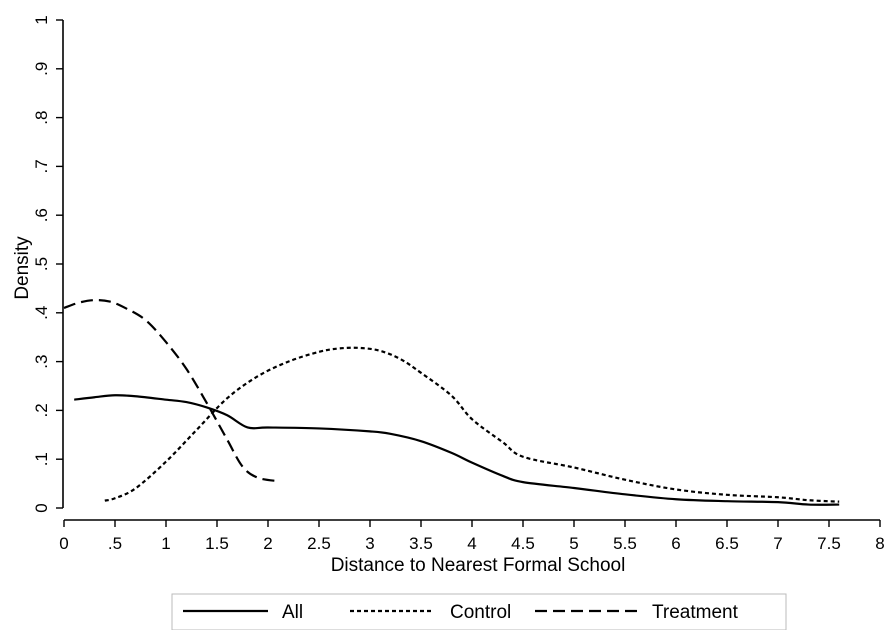  What do you see at coordinates (777, 543) in the screenshot?
I see `x-tick-label: 7` at bounding box center [777, 543].